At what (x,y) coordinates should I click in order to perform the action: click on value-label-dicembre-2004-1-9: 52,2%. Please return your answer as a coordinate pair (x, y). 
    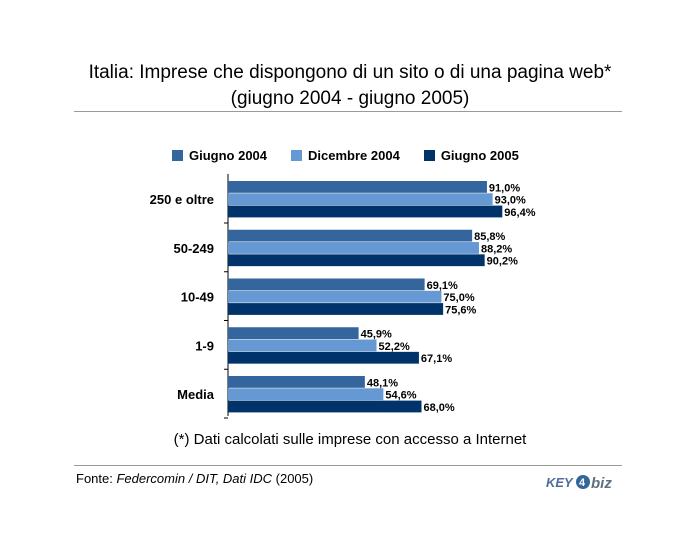
    Looking at the image, I should click on (394, 347).